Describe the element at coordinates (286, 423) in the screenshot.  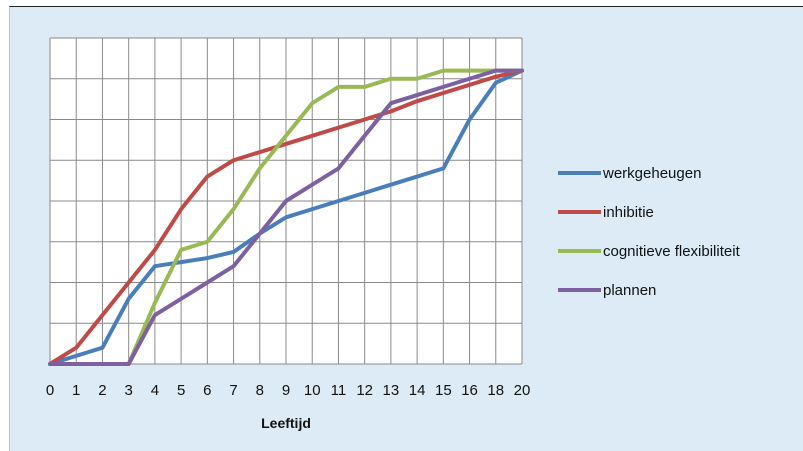
I see `x-axis-label: Leeftijd` at that location.